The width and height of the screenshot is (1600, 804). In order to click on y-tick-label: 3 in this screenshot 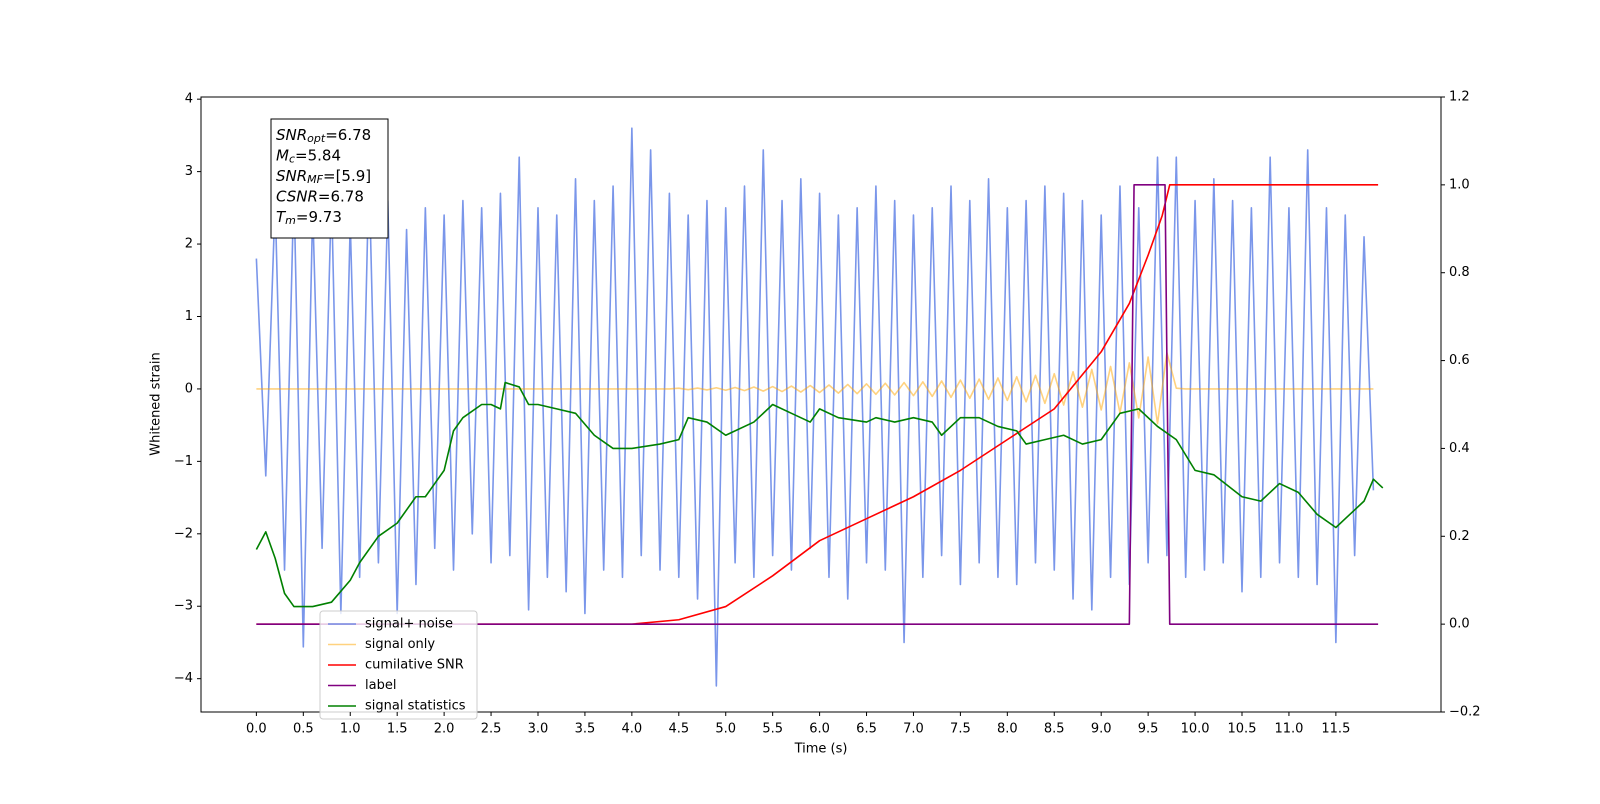, I will do `click(189, 171)`.